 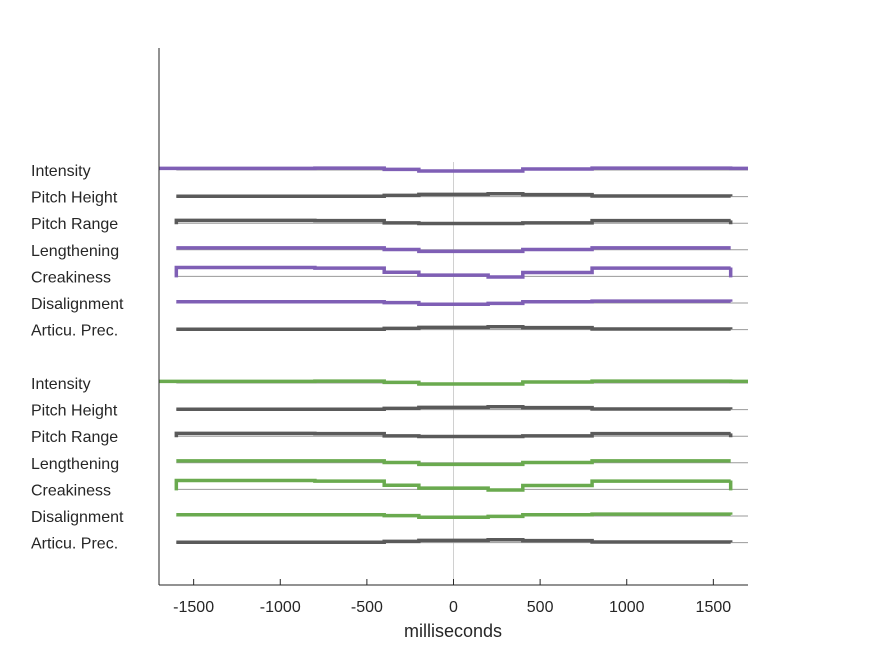 I want to click on x-tick-label: -500, so click(x=367, y=607).